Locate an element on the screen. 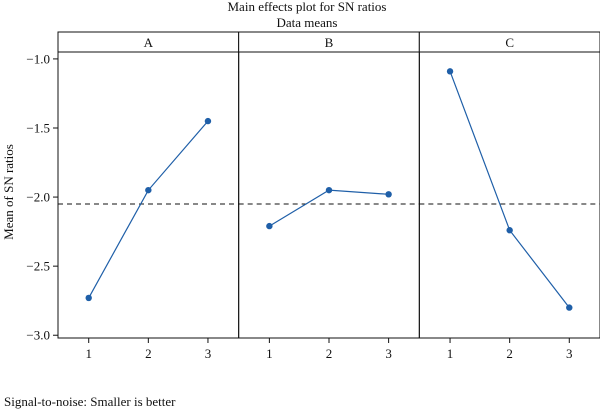  y-tick-label: −1.5 is located at coordinates (38, 127).